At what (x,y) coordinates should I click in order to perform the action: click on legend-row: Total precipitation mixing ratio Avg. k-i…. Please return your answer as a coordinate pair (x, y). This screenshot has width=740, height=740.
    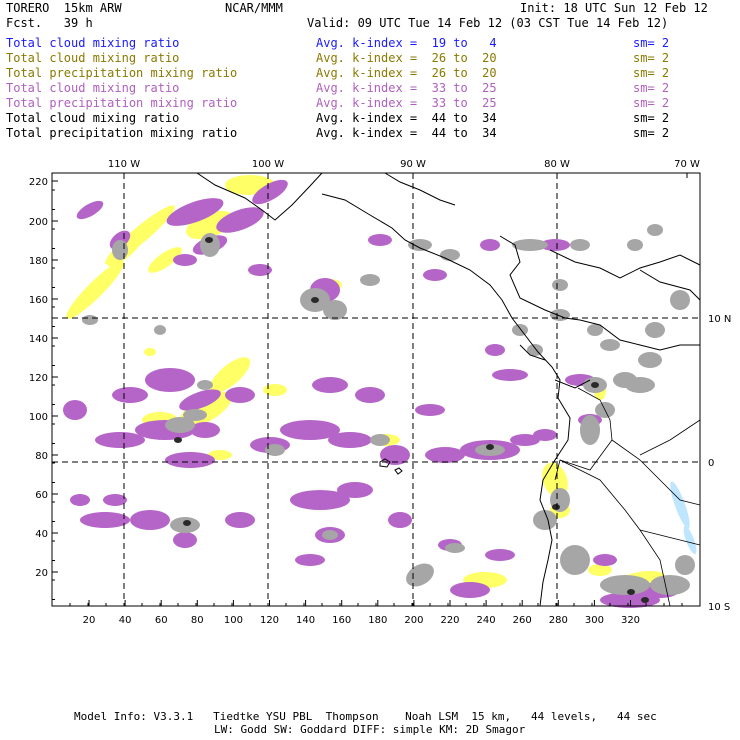
    Looking at the image, I should click on (371, 133).